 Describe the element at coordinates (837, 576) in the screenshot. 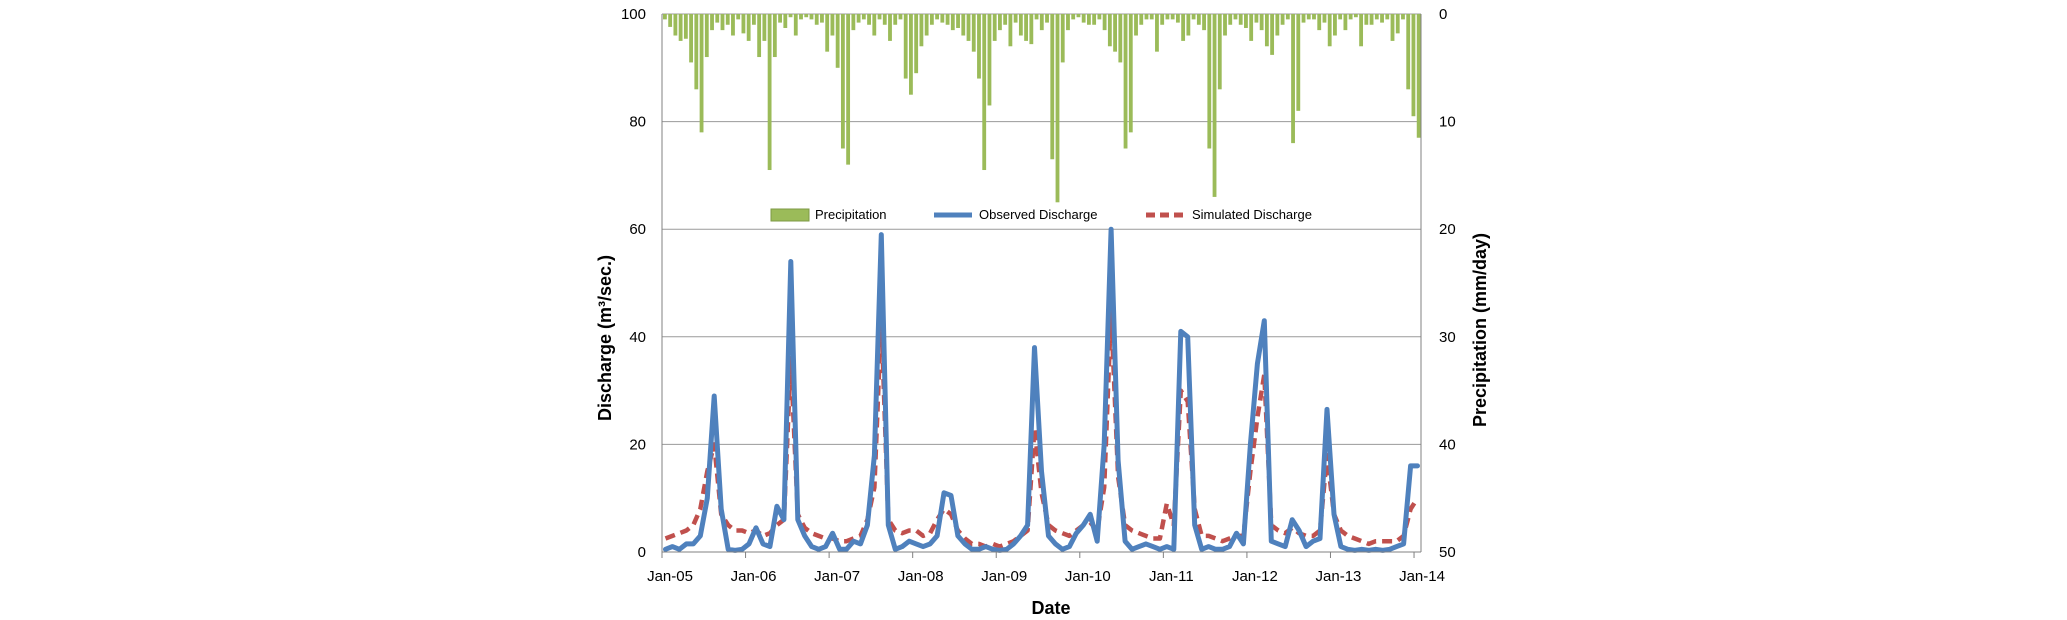

I see `x-tick-label: Jan-07` at that location.